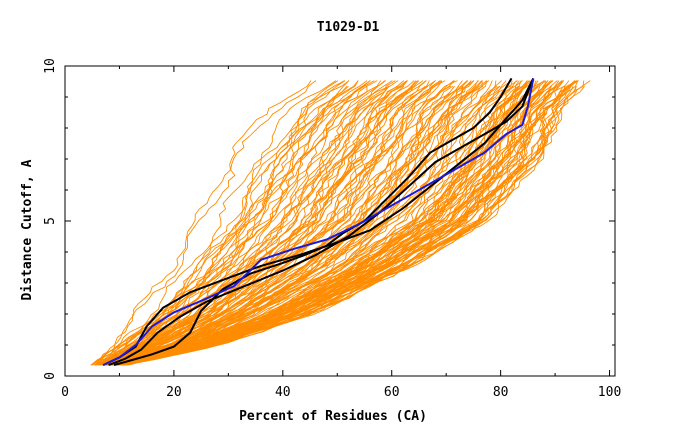 The height and width of the screenshot is (440, 680). What do you see at coordinates (65, 392) in the screenshot?
I see `x-tick-label: 0` at bounding box center [65, 392].